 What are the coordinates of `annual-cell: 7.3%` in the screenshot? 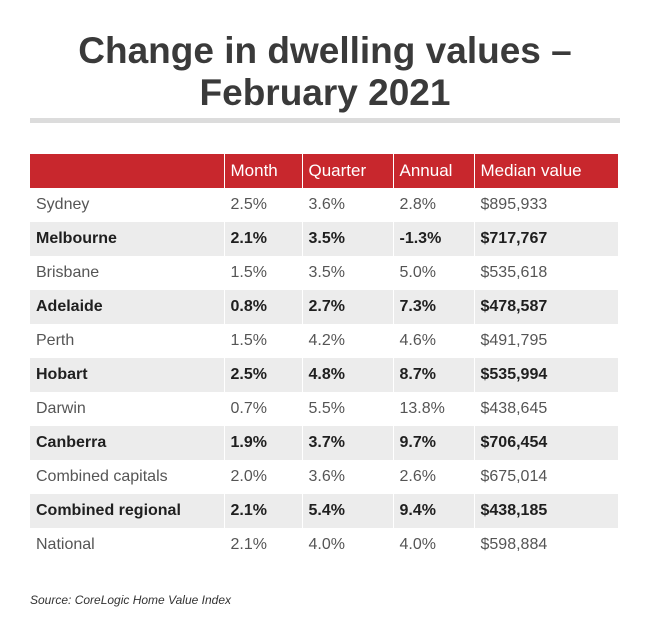 It's located at (433, 307).